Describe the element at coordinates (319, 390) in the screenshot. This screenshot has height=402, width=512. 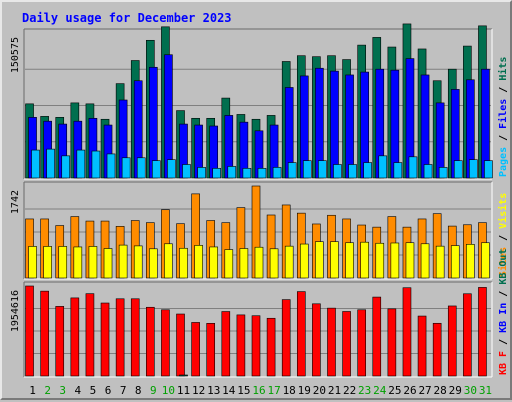
I see `x-tick-label: 20` at that location.